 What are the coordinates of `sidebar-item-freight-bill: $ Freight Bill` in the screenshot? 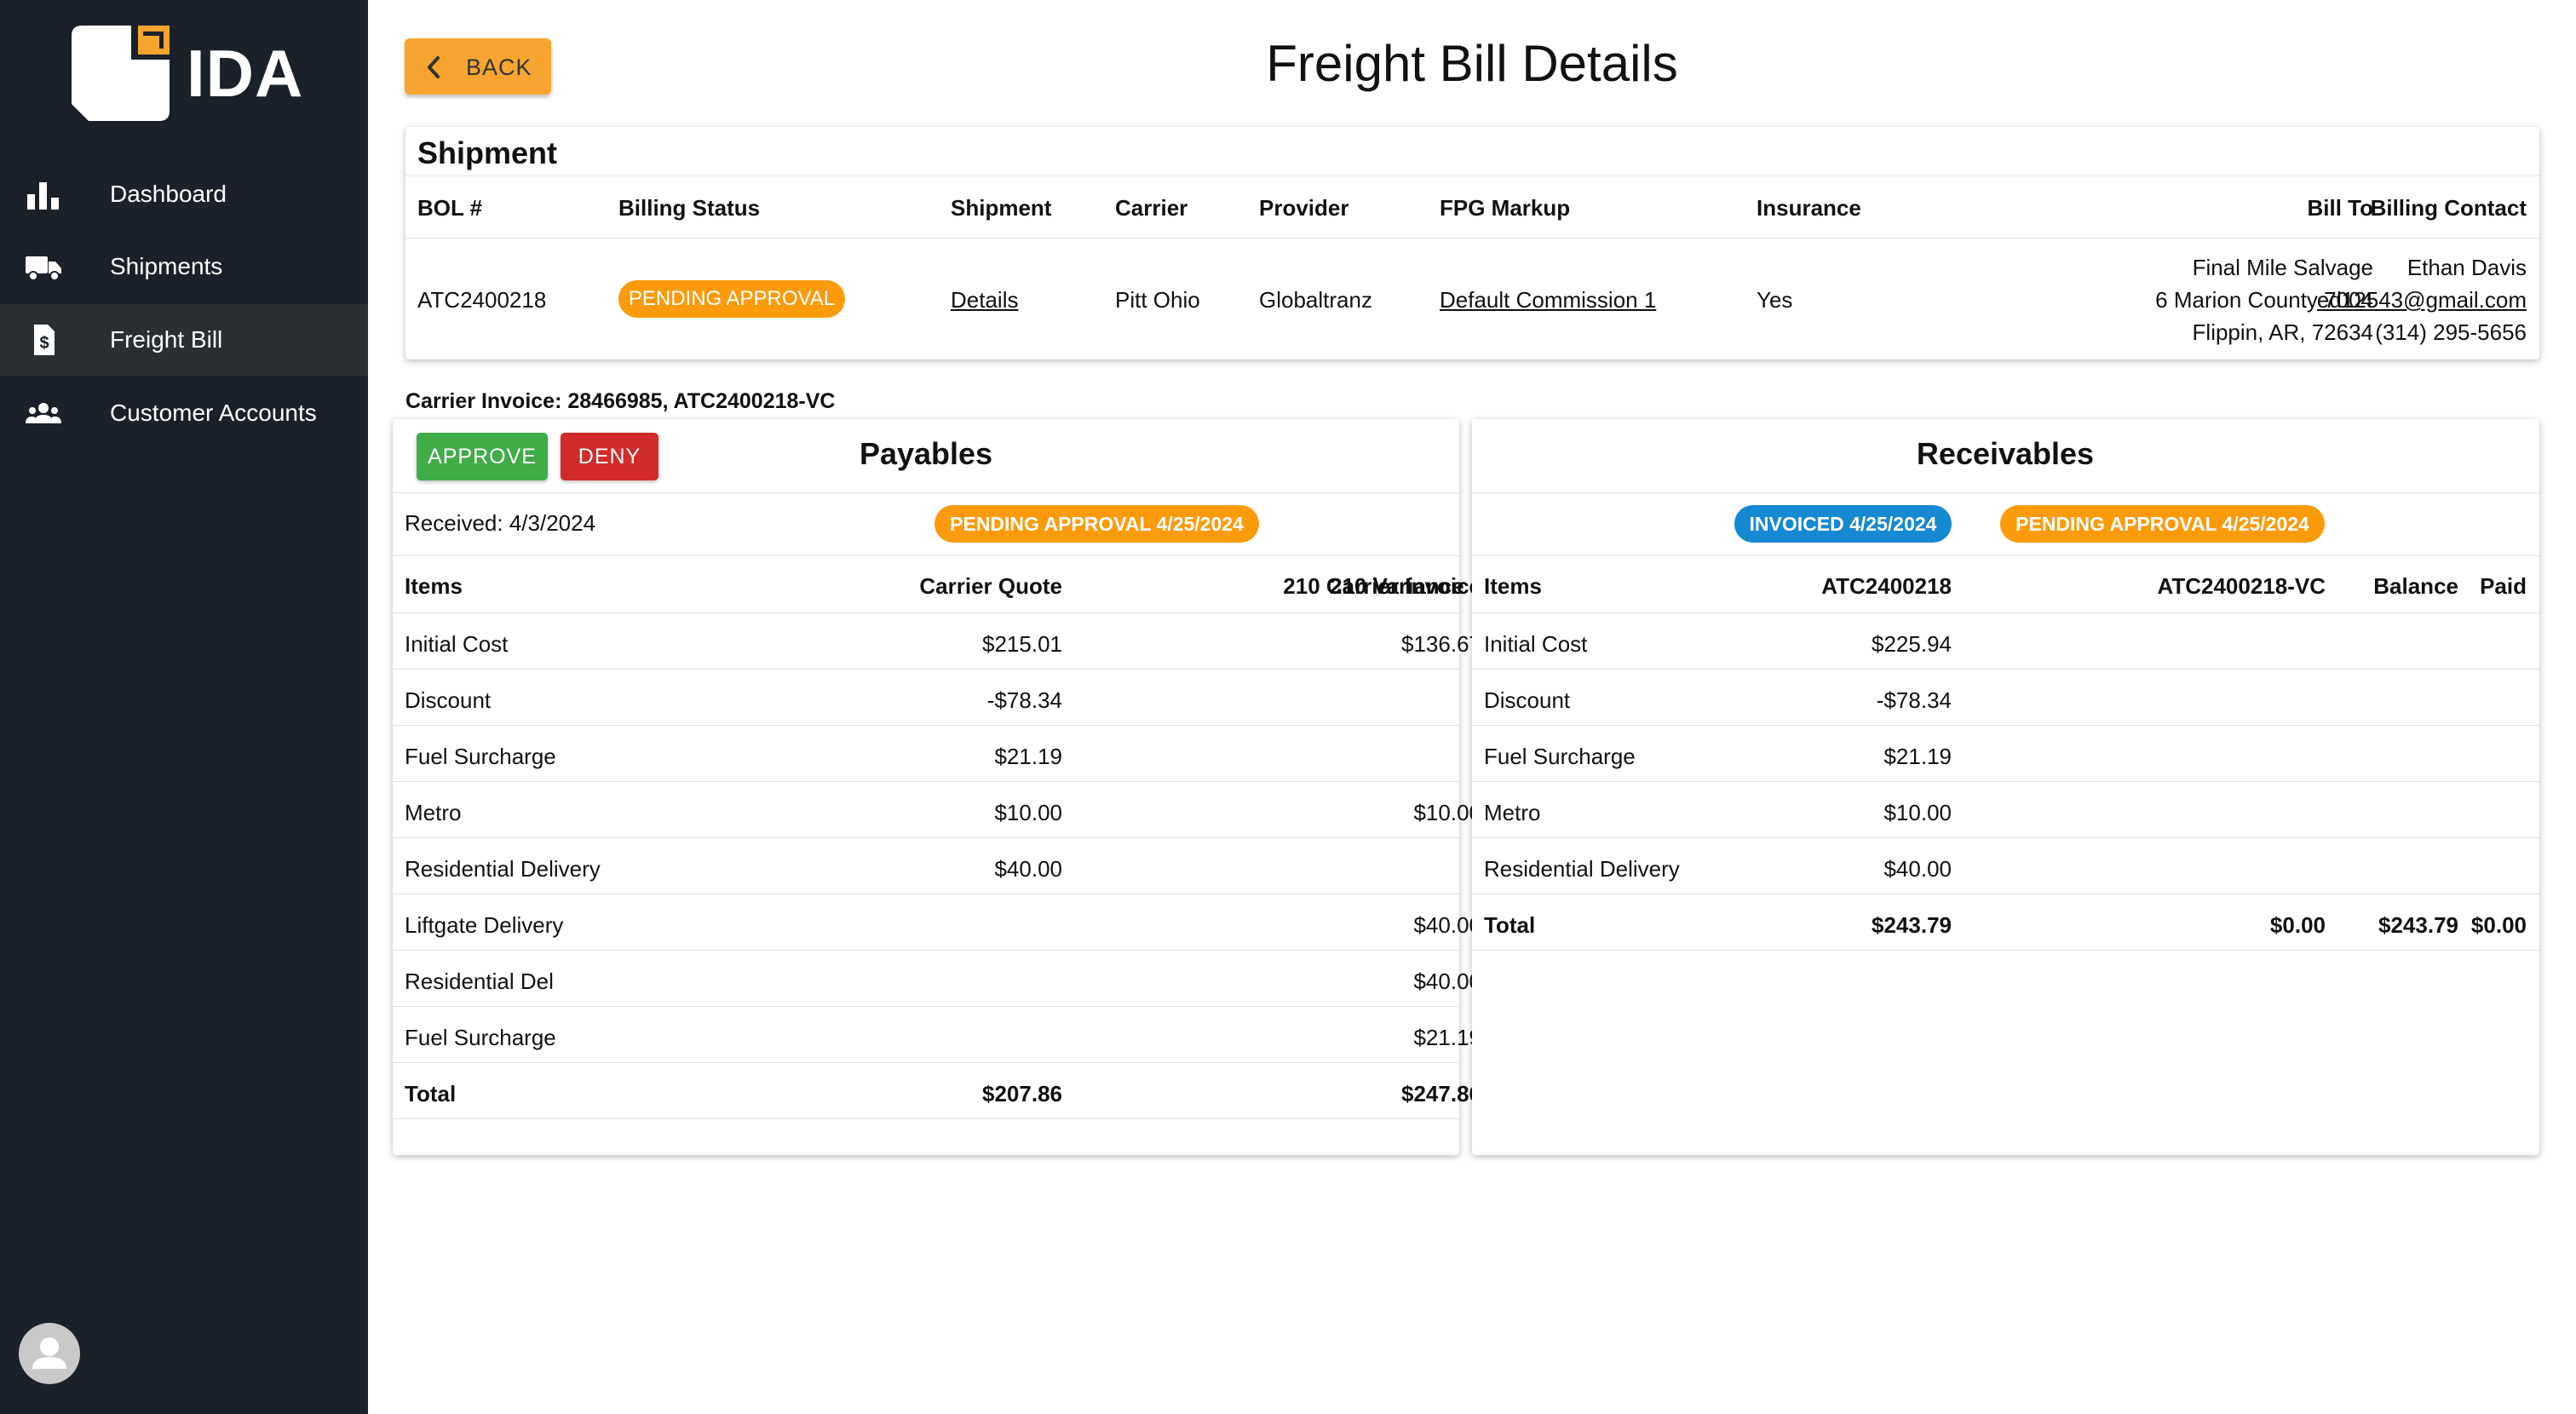 It's located at (184, 340).